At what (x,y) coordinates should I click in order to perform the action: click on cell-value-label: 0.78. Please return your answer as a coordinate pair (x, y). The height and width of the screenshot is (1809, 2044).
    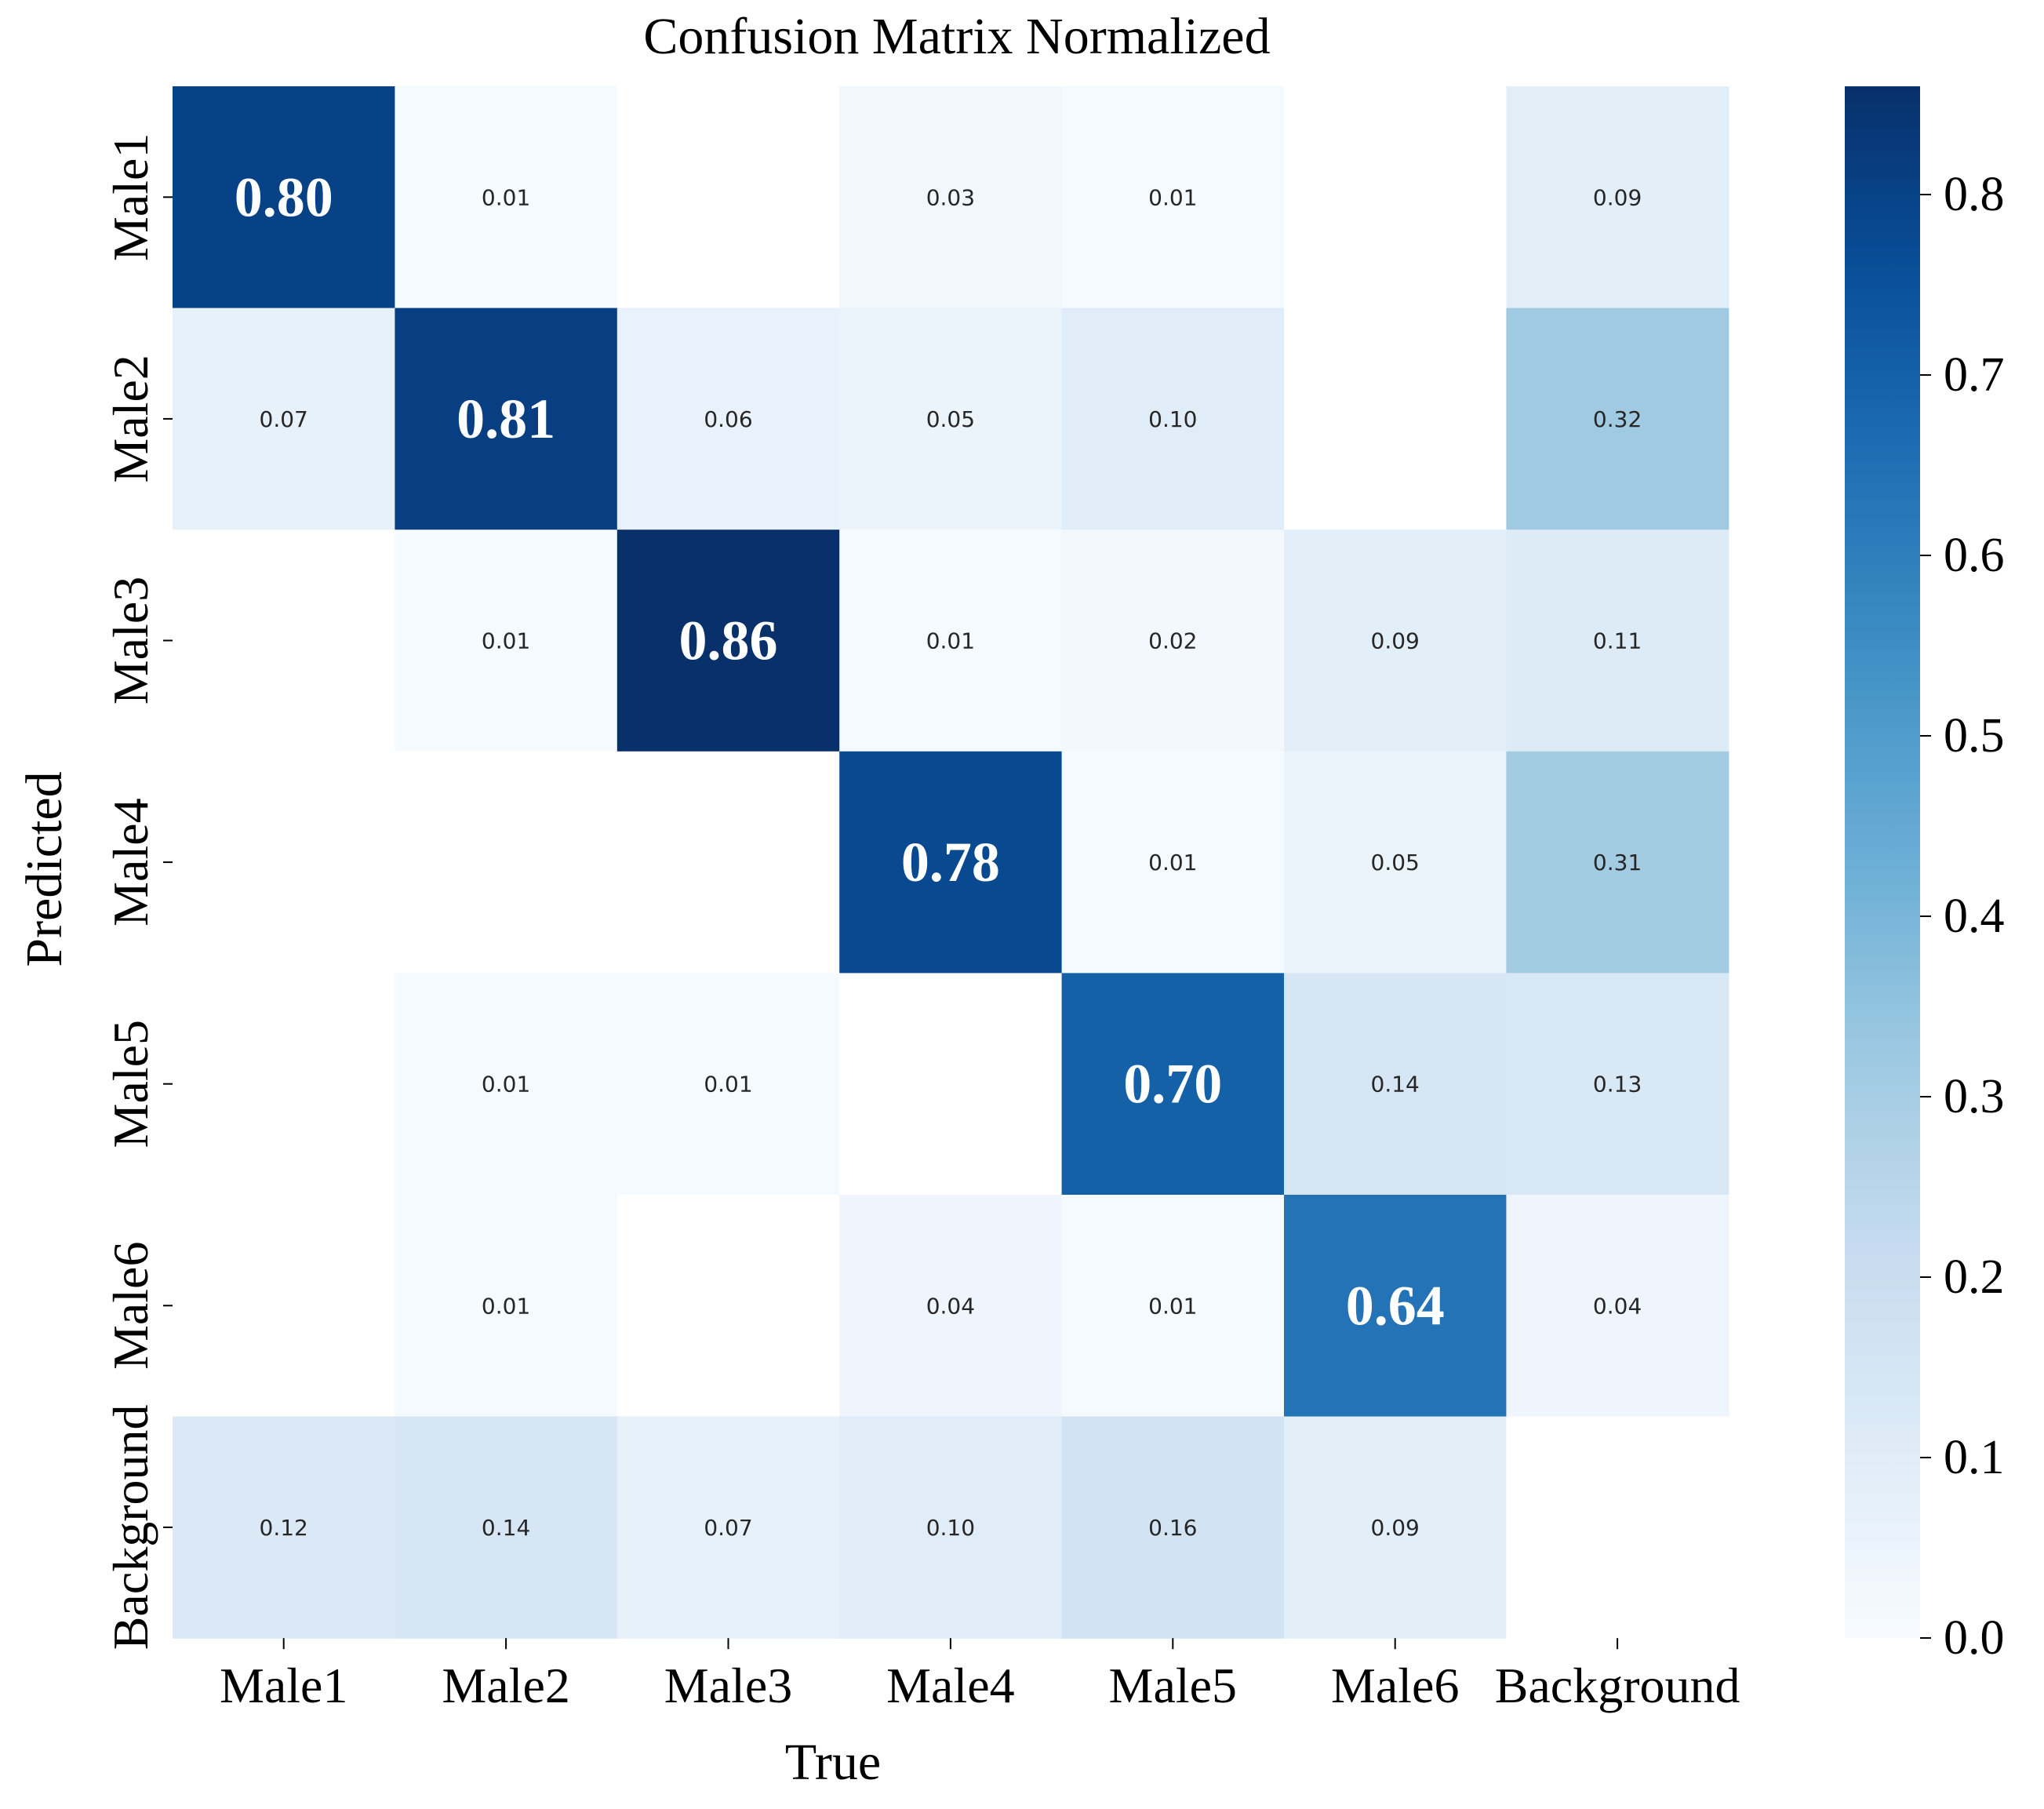
    Looking at the image, I should click on (951, 862).